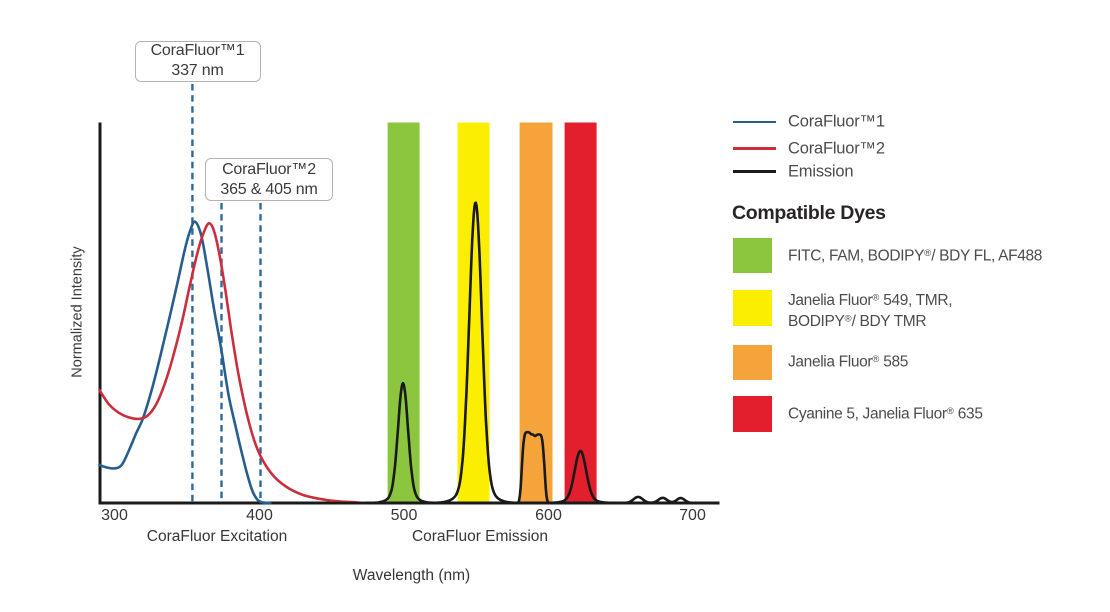 The image size is (1110, 612). Describe the element at coordinates (836, 148) in the screenshot. I see `legend-label-corafluor2: CoraFluor™2` at that location.